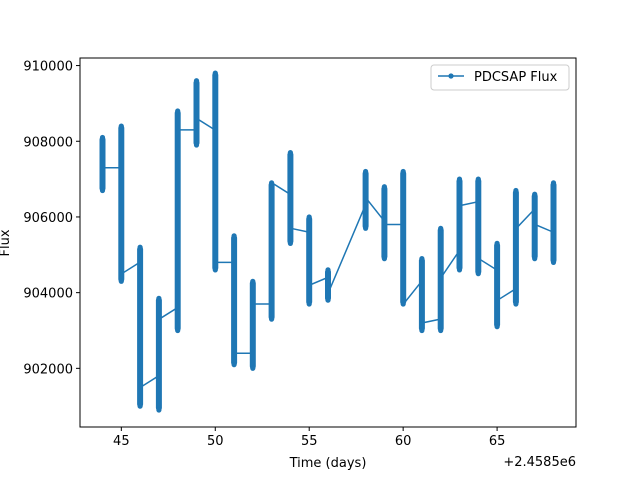 The width and height of the screenshot is (640, 480). What do you see at coordinates (328, 463) in the screenshot?
I see `x-axis-label: Time (days)` at bounding box center [328, 463].